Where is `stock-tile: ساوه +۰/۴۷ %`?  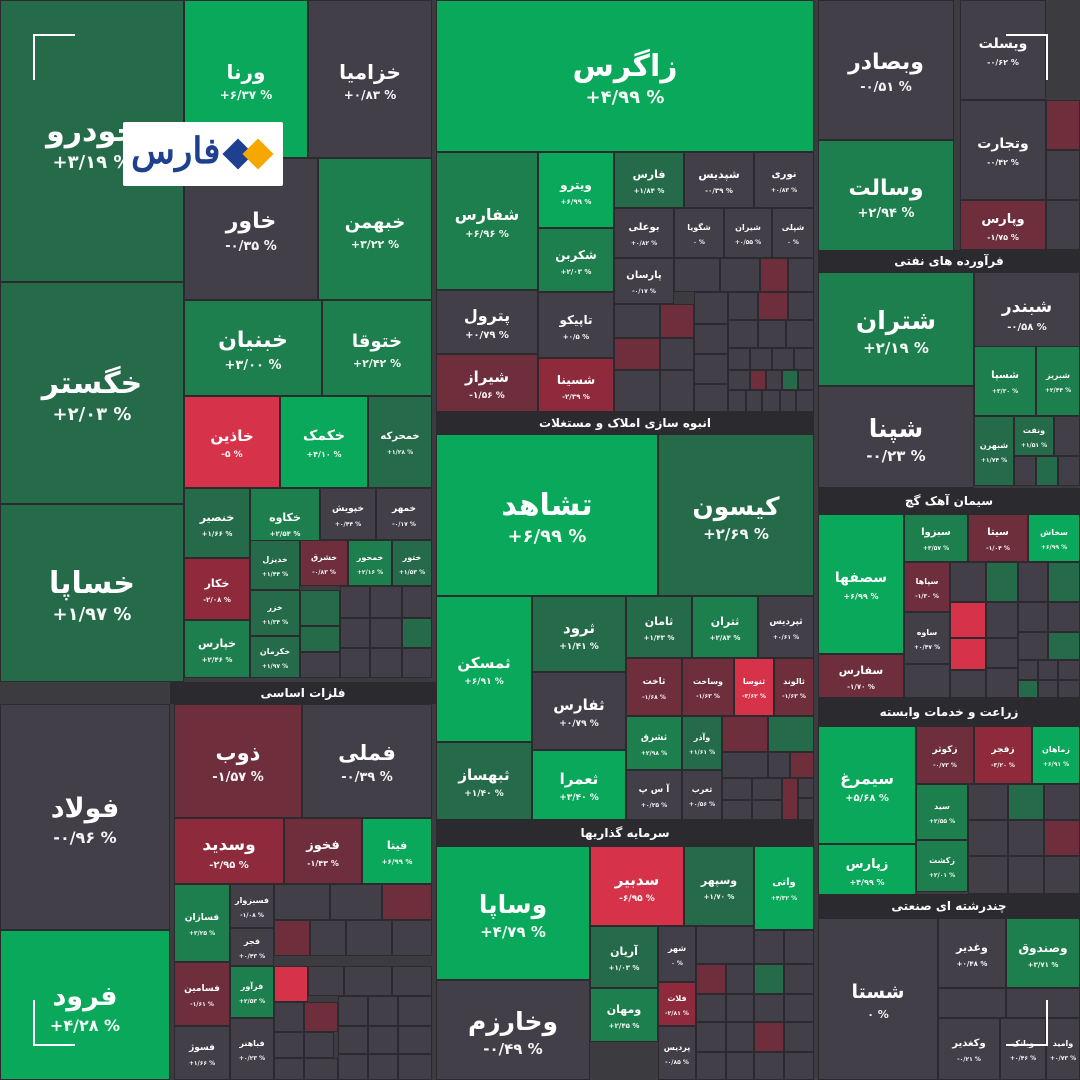
stock-tile: ساوه +۰/۴۷ % is located at coordinates (927, 638).